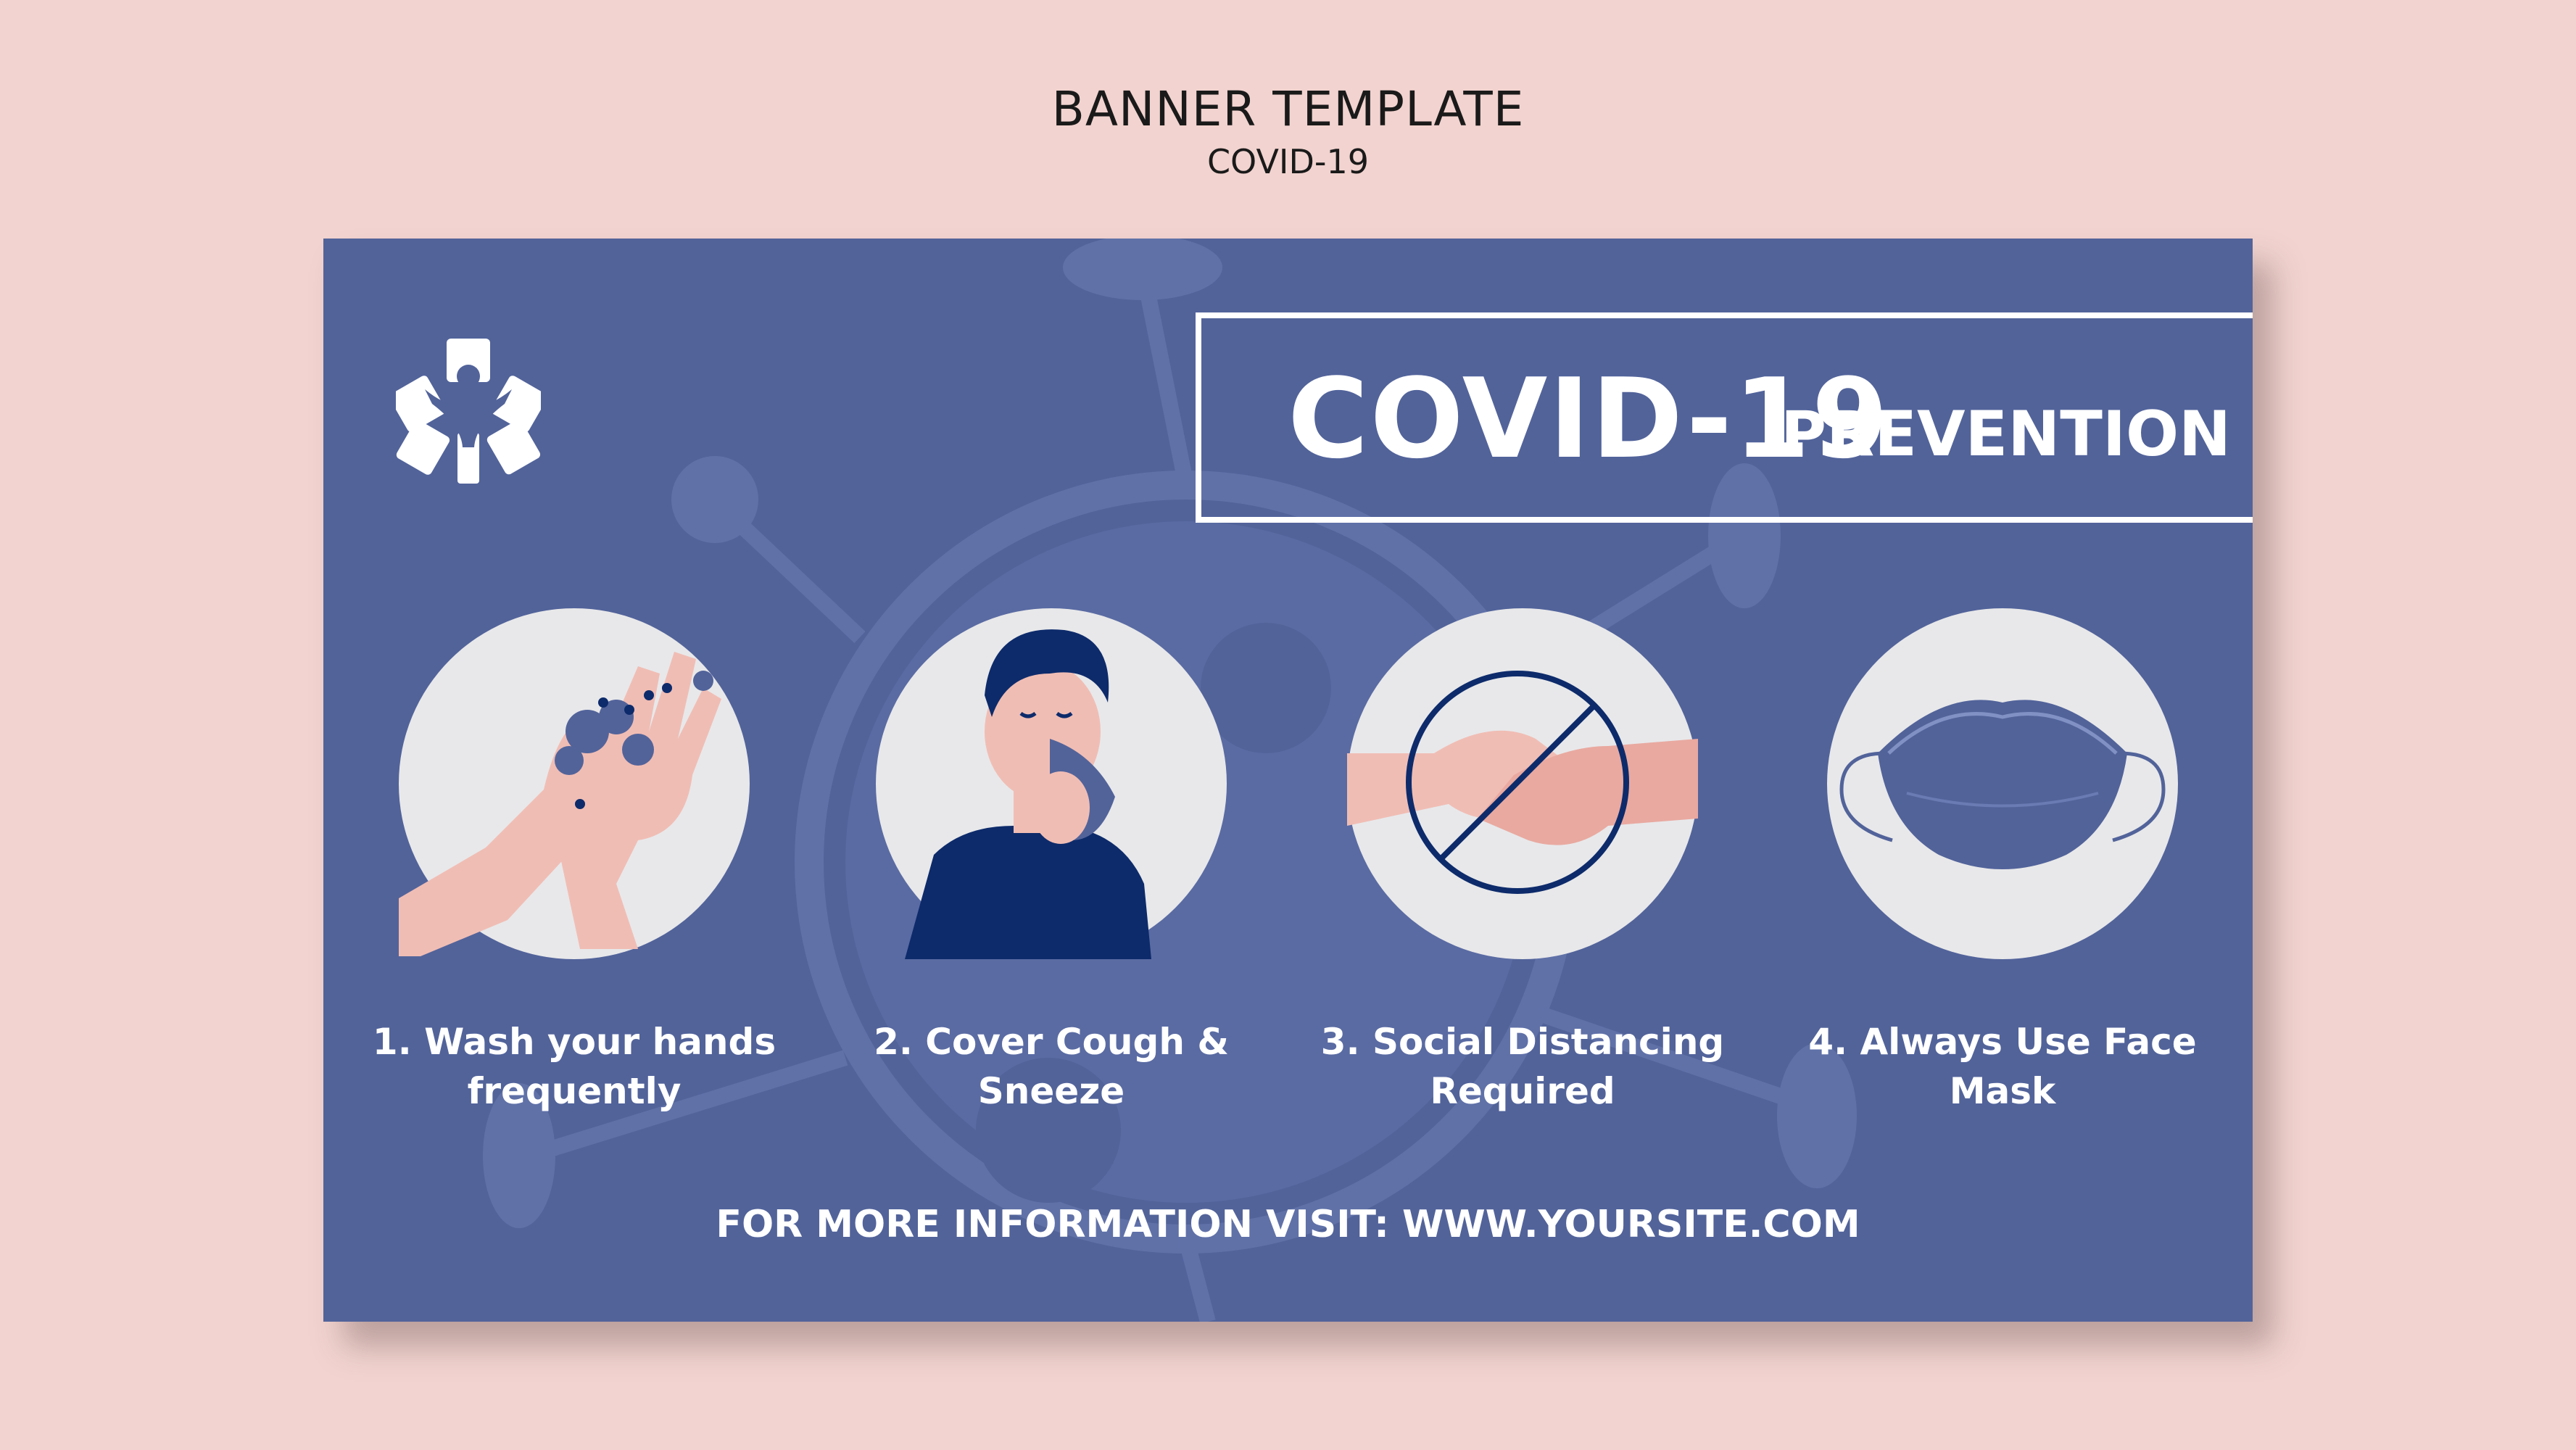 The image size is (2576, 1450). I want to click on no-handshake-icon, so click(1522, 784).